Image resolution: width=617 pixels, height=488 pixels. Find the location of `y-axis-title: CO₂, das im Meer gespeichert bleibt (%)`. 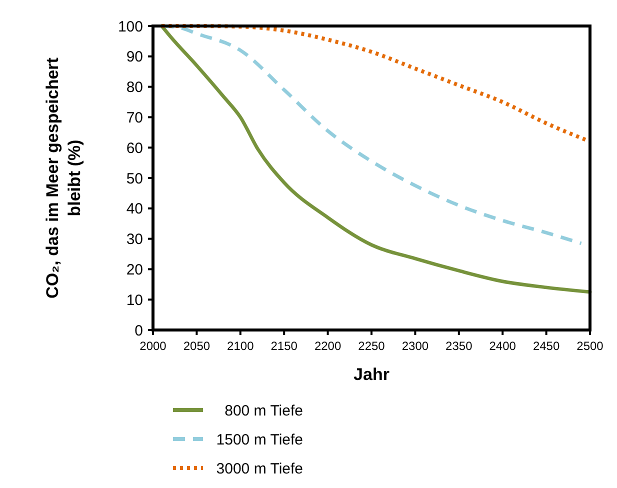

y-axis-title: CO₂, das im Meer gespeichert bleibt (%) is located at coordinates (63, 177).